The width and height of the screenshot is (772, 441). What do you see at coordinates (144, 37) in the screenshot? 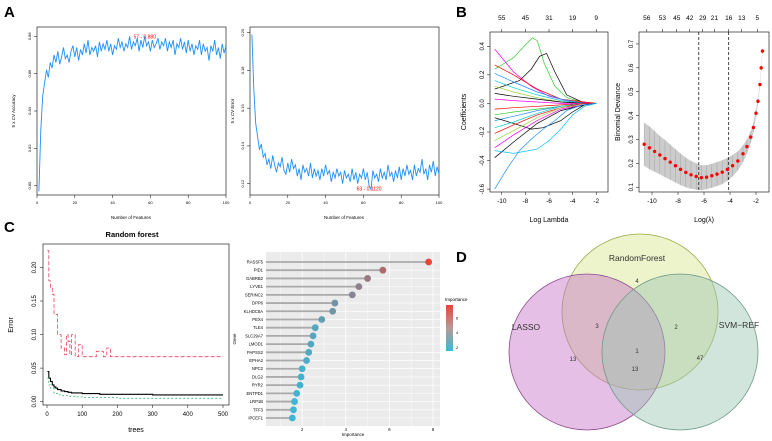
I see `panel-a1-max-annotation: 57 - 0.880` at bounding box center [144, 37].